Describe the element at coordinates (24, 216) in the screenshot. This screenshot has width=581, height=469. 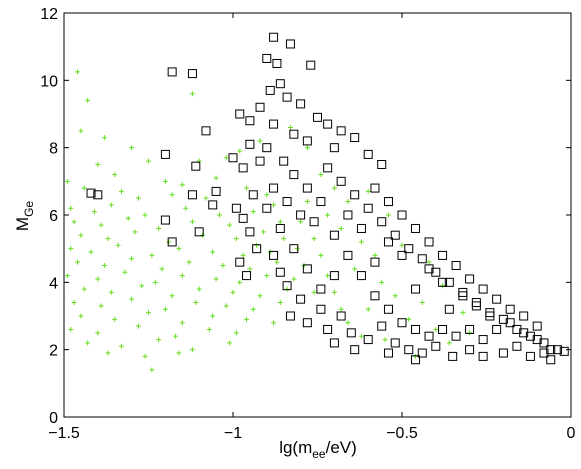
I see `y-axis-title: MGe` at that location.